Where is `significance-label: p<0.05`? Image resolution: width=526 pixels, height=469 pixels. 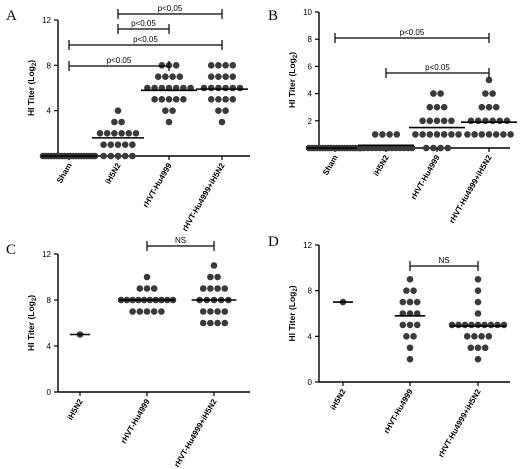
significance-label: p<0.05 is located at coordinates (412, 32).